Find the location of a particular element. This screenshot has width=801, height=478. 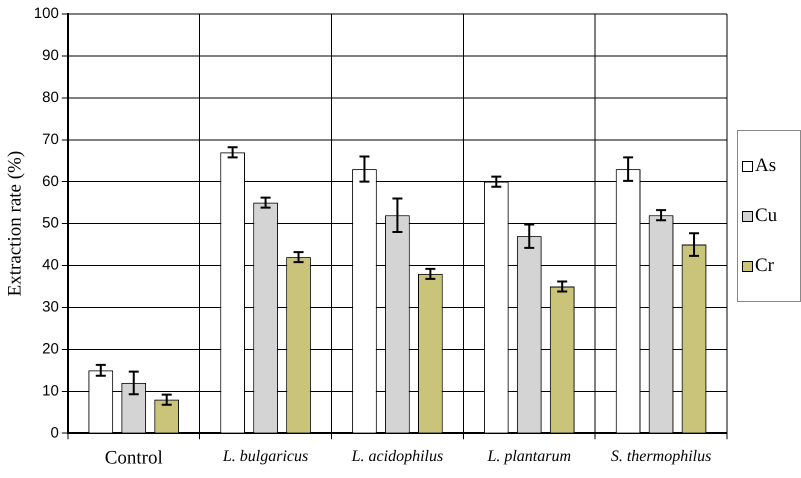

x-tick-label: L. plantarum is located at coordinates (529, 457).